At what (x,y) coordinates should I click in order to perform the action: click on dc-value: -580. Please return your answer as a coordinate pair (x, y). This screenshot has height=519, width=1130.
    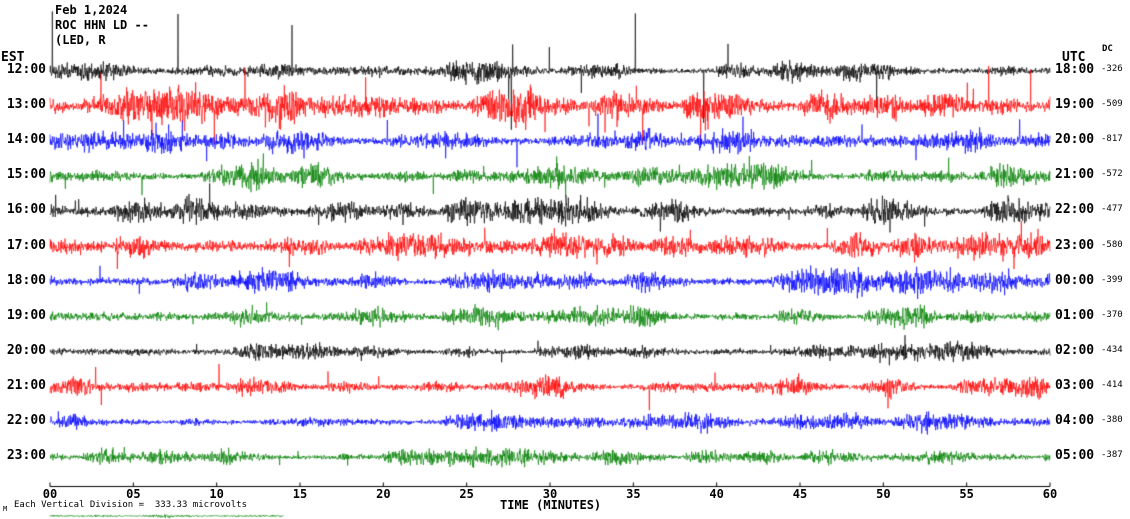
    Looking at the image, I should click on (1112, 244).